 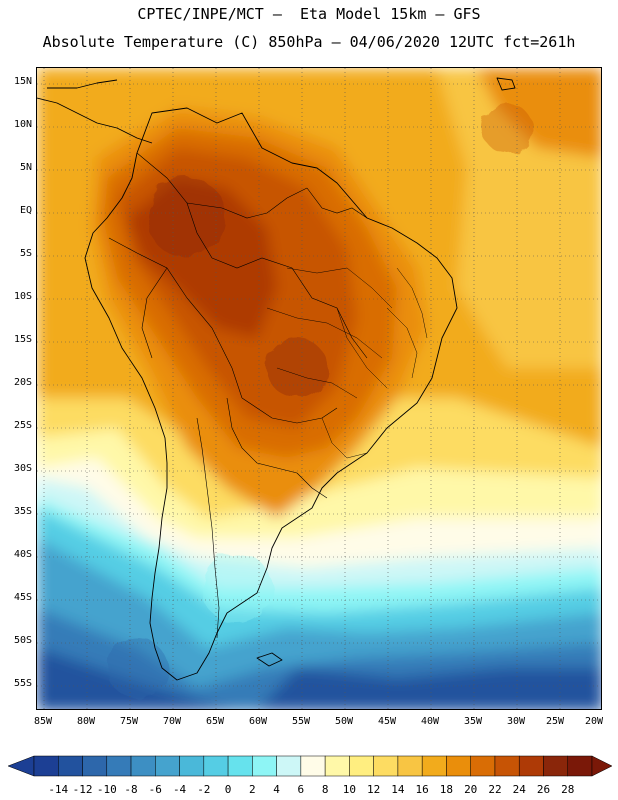 I want to click on lon-label-70w: 70W, so click(x=172, y=721).